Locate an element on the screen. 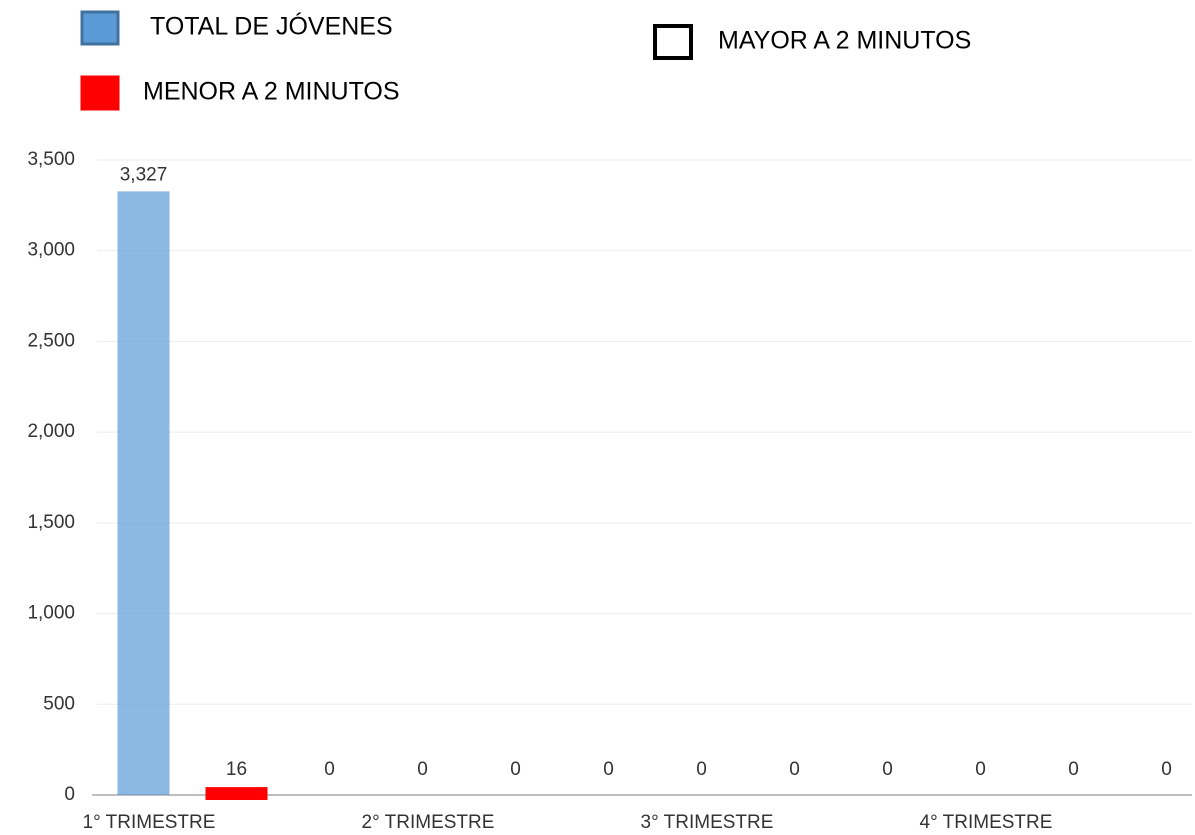 This screenshot has height=835, width=1195. legend-label: TOTAL DE JÓVENES is located at coordinates (271, 26).